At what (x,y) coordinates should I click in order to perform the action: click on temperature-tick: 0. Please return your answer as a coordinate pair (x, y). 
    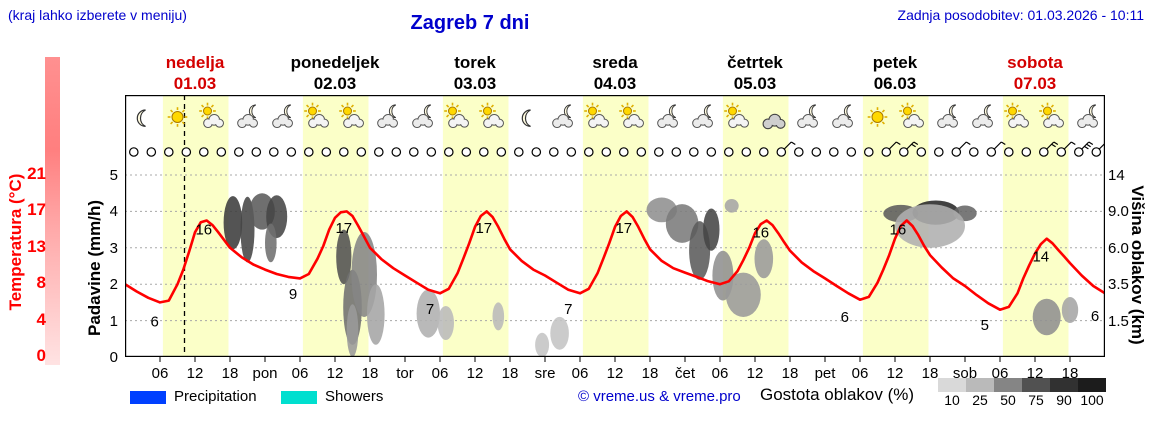
    Looking at the image, I should click on (41, 355).